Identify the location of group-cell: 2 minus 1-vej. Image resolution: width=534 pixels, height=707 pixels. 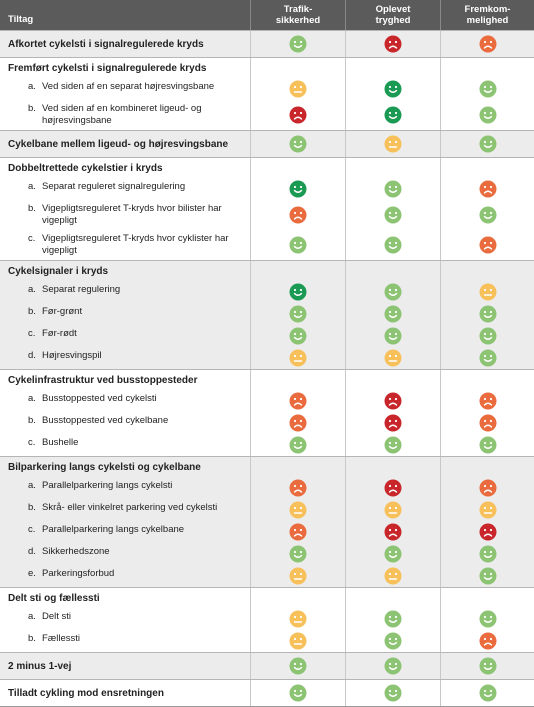
(125, 666).